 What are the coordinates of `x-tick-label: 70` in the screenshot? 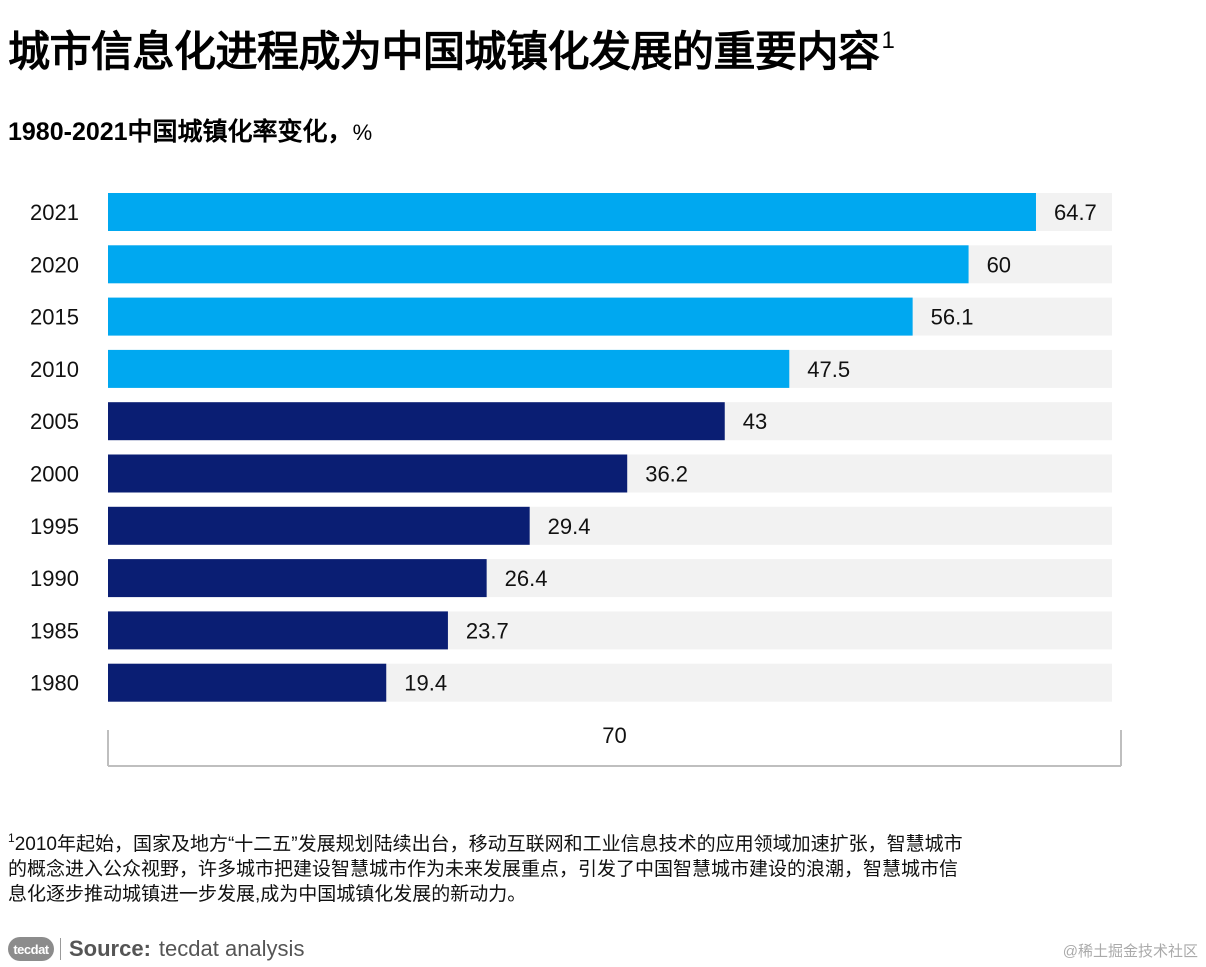 It's located at (614, 735).